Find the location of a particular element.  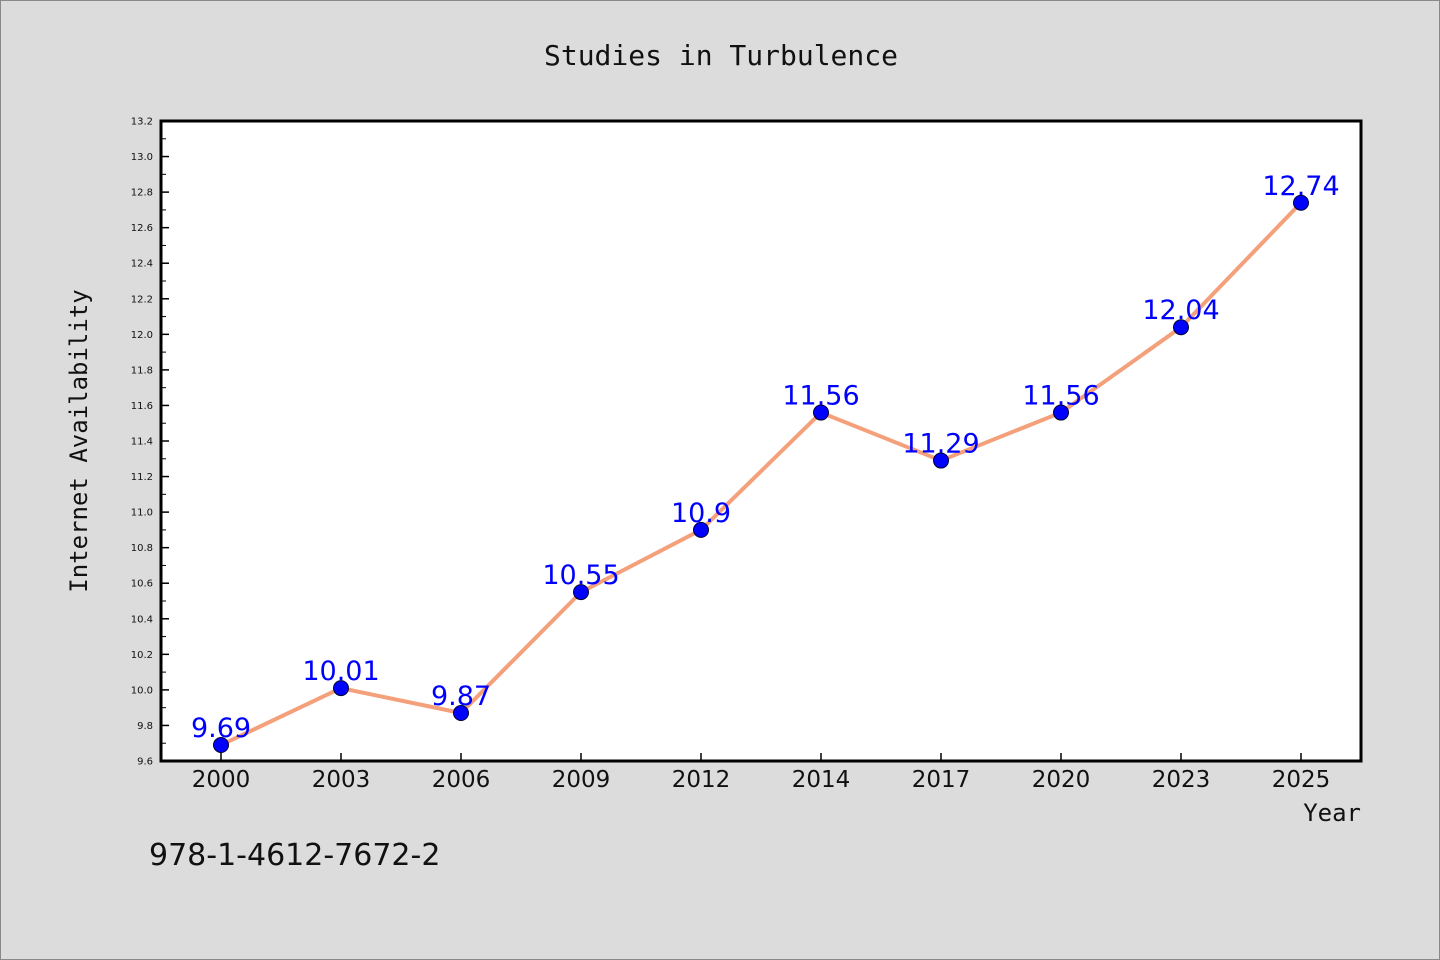

x-tick-label: 2020 is located at coordinates (1061, 780).